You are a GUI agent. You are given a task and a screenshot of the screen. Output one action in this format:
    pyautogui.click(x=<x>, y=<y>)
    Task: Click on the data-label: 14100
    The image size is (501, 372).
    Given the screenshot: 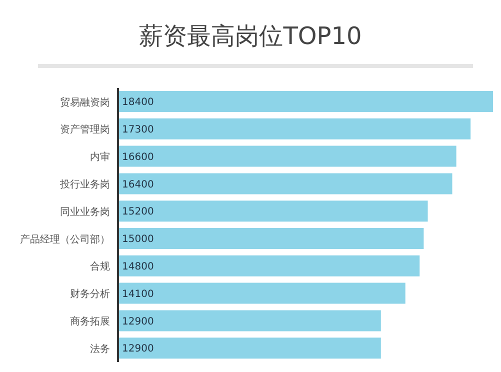 What is the action you would take?
    pyautogui.click(x=138, y=294)
    